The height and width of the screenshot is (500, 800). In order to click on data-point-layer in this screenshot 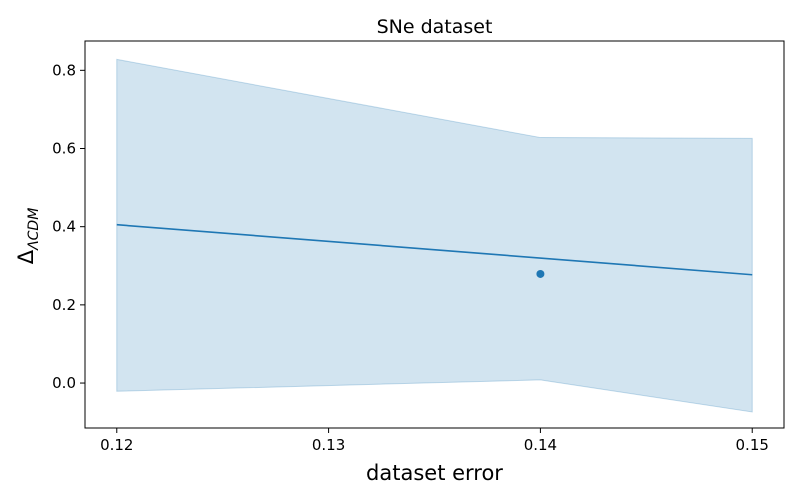, I will do `click(540, 273)`.